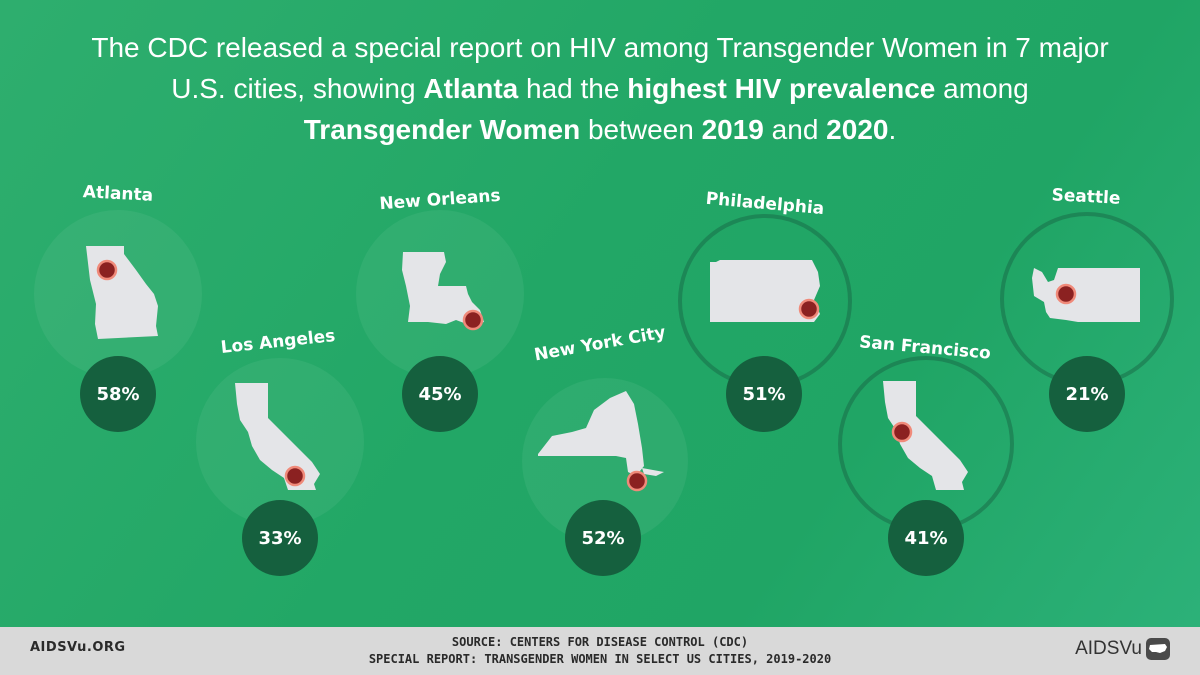  I want to click on city-label-new-york-city: New York City, so click(600, 344).